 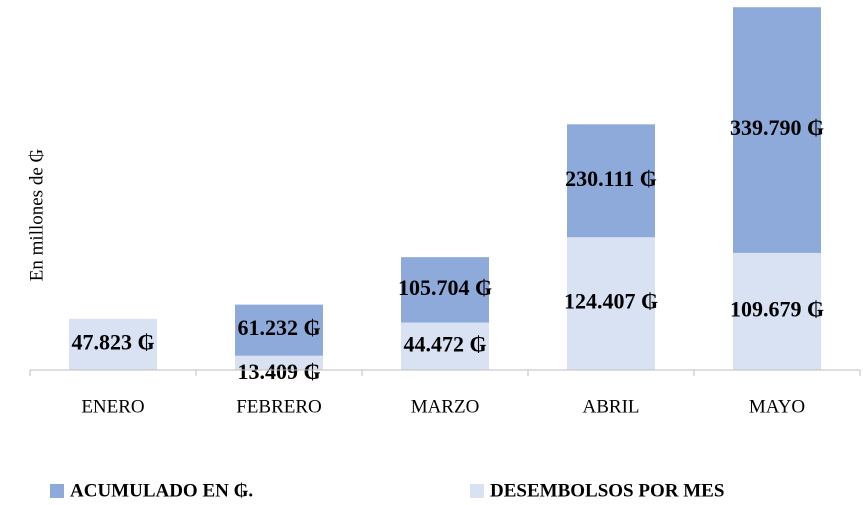 I want to click on x-tick-label: MARZO, so click(x=445, y=406).